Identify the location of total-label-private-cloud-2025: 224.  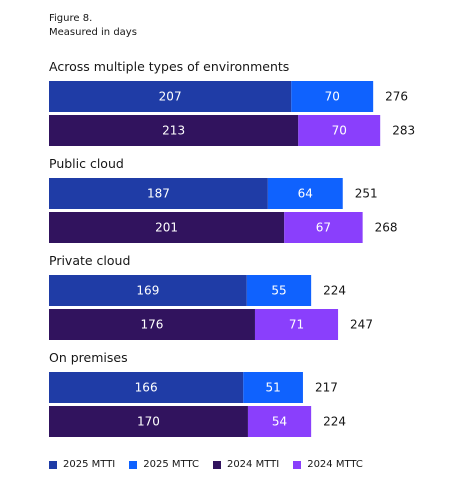
(334, 291).